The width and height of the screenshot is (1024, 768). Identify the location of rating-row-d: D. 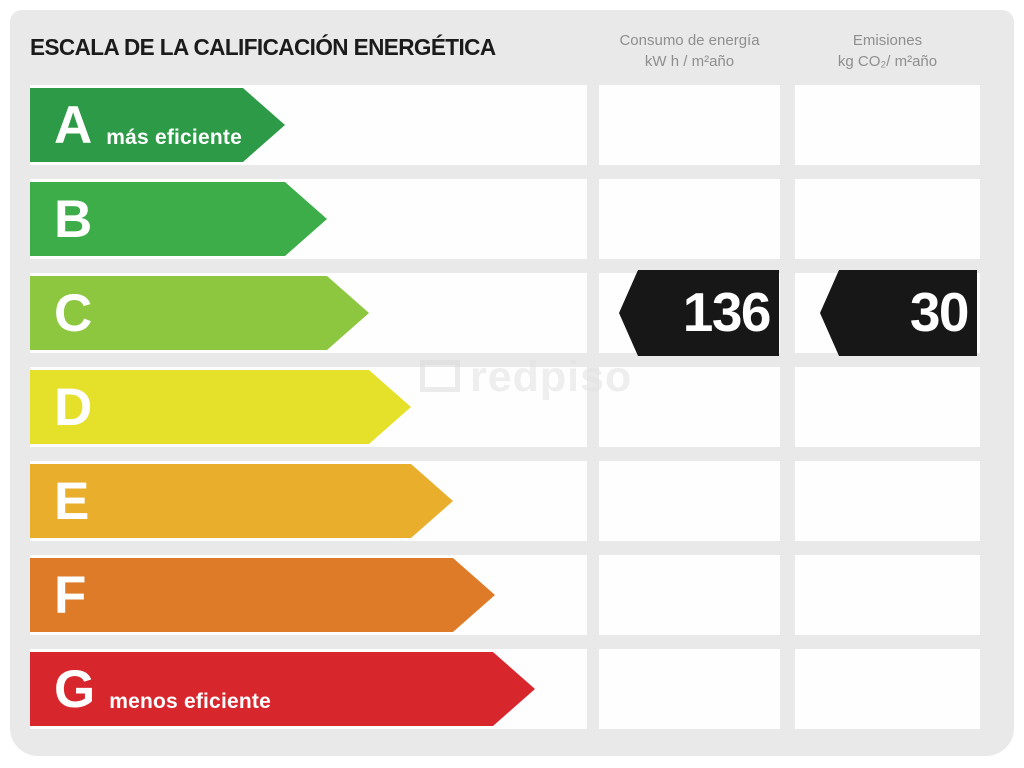
(522, 407).